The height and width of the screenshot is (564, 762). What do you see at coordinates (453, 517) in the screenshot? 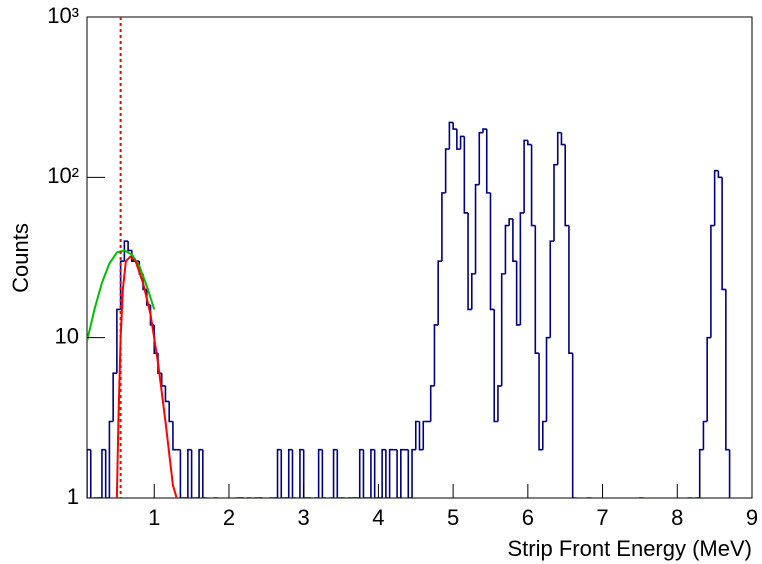
I see `x-tick-label: 5` at bounding box center [453, 517].